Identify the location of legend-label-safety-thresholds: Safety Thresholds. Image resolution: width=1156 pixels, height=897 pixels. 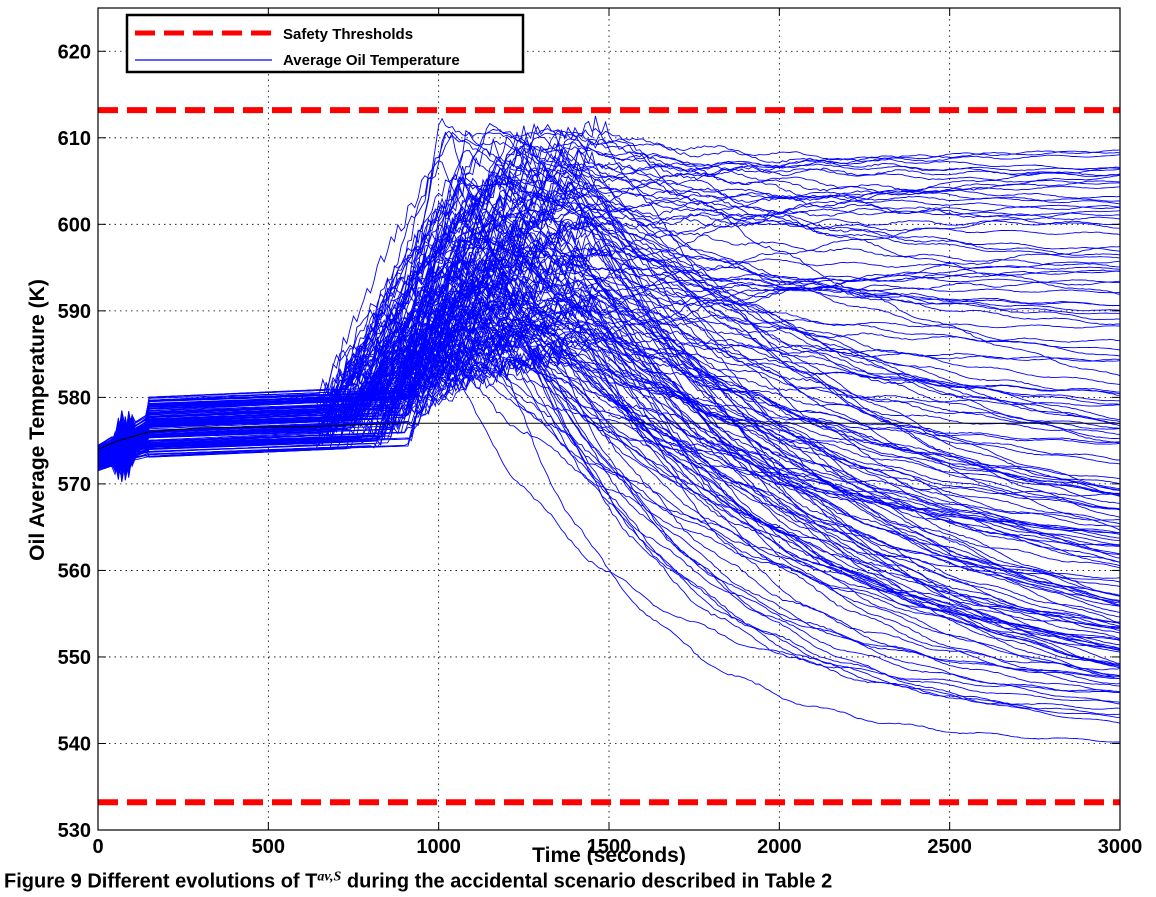
(348, 34).